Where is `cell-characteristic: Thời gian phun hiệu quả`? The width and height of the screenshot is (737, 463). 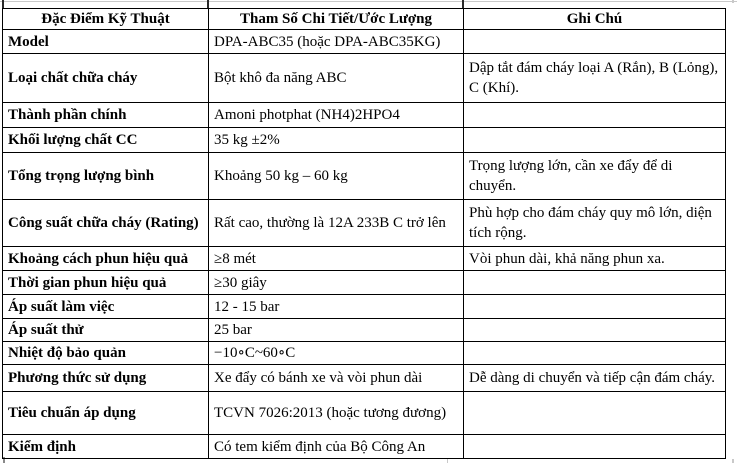
cell-characteristic: Thời gian phun hiệu quả is located at coordinates (105, 282).